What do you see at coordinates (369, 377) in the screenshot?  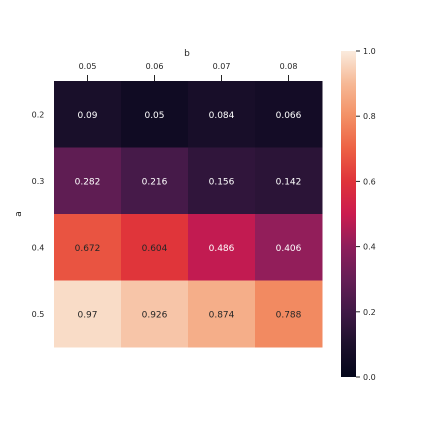 I see `colorbar-tick-label: 0.0` at bounding box center [369, 377].